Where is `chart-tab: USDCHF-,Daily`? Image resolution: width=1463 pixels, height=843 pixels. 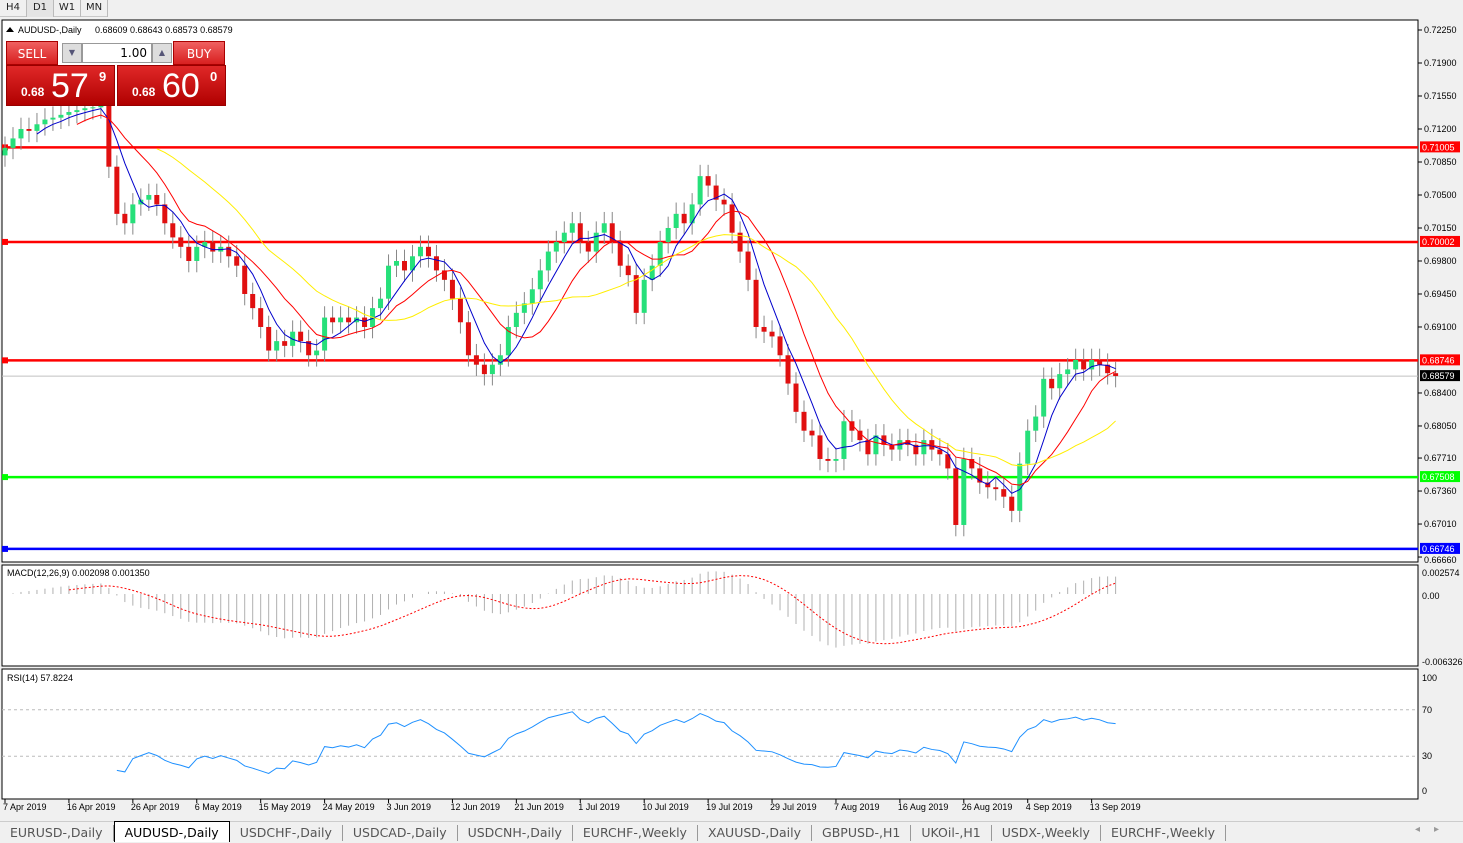
chart-tab: USDCHF-,Daily is located at coordinates (286, 833).